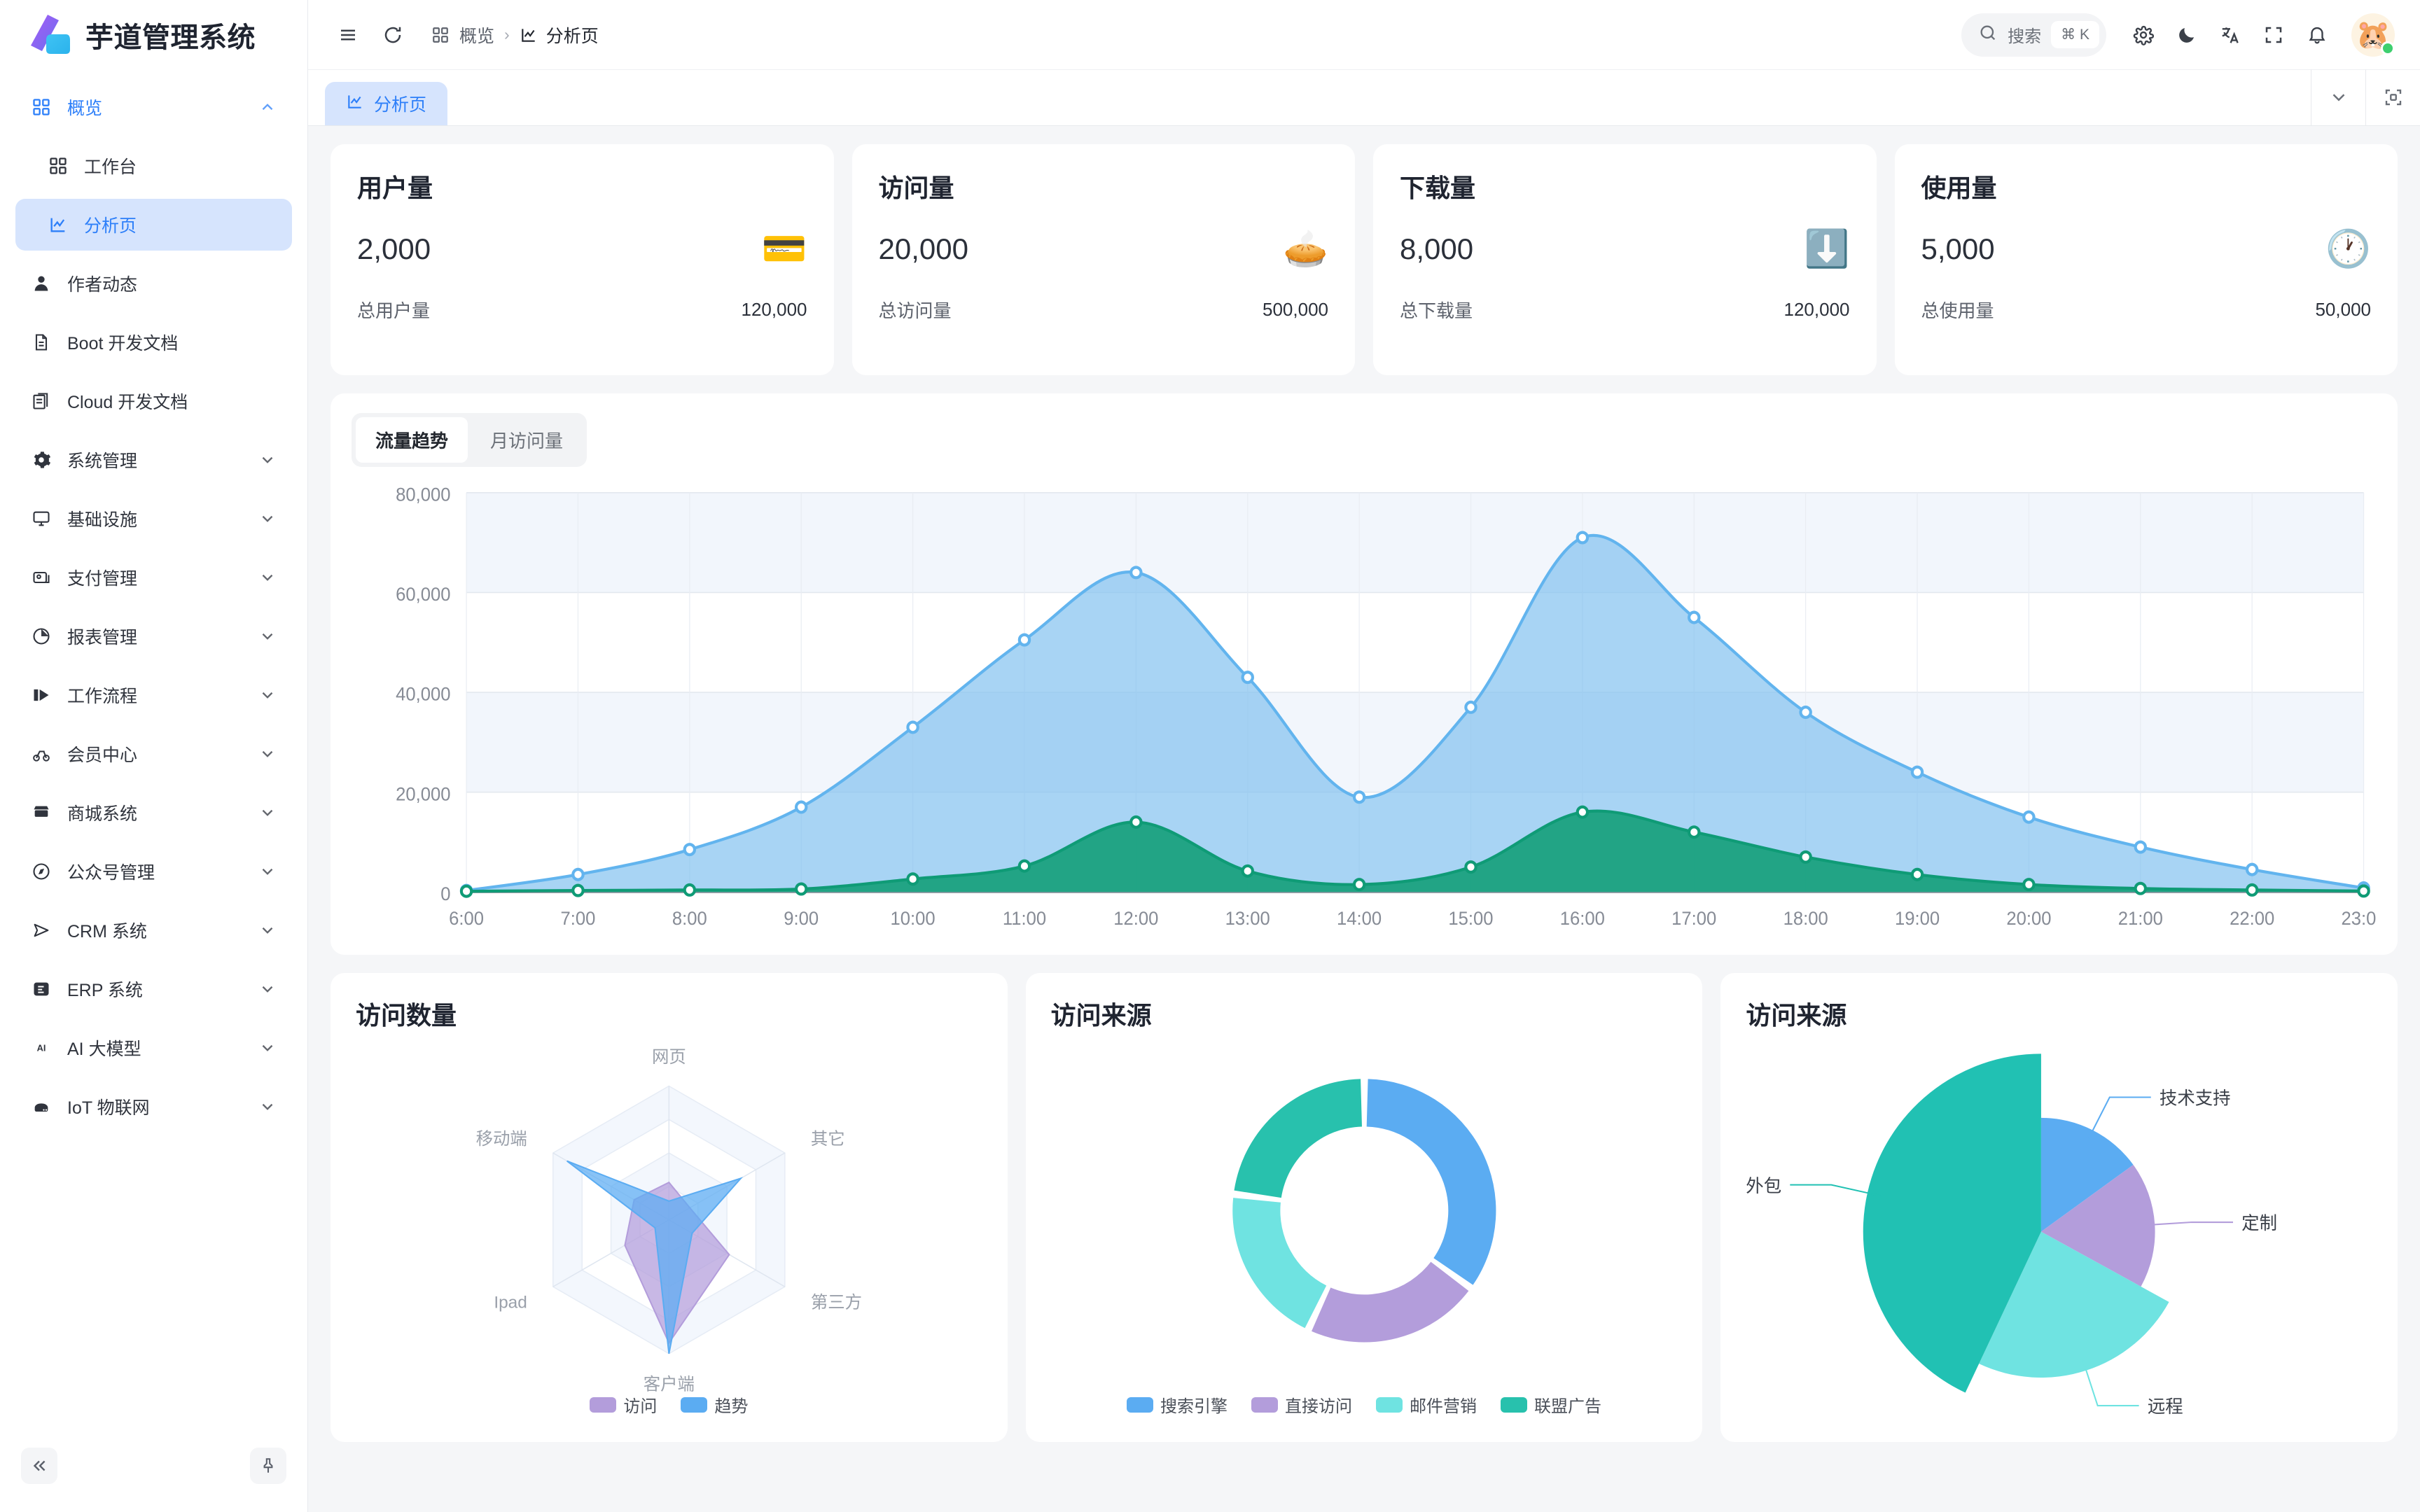 This screenshot has height=1512, width=2420. I want to click on collapse-sidebar-button, so click(39, 1466).